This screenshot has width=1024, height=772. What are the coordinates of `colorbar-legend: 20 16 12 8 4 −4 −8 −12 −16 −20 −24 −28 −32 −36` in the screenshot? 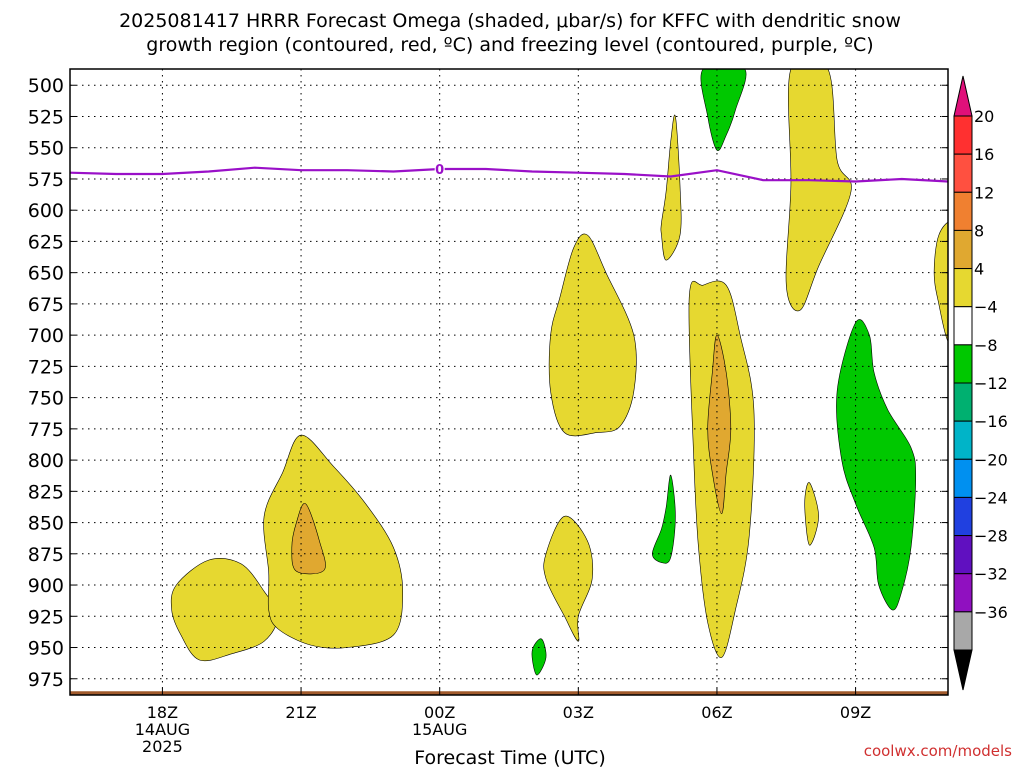 It's located at (980, 383).